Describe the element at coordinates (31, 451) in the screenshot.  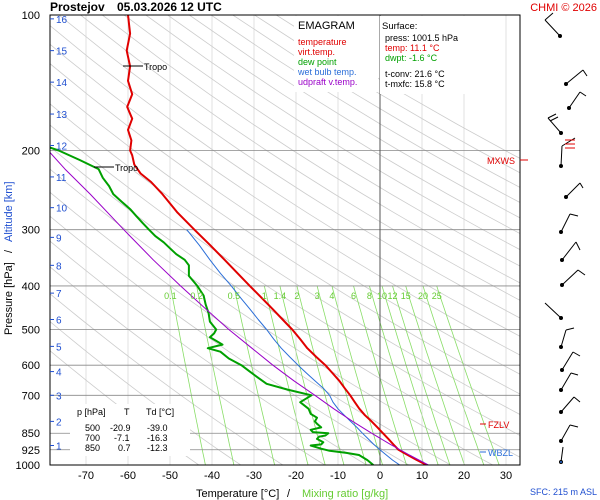
I see `pressure-tick-label: 925` at that location.